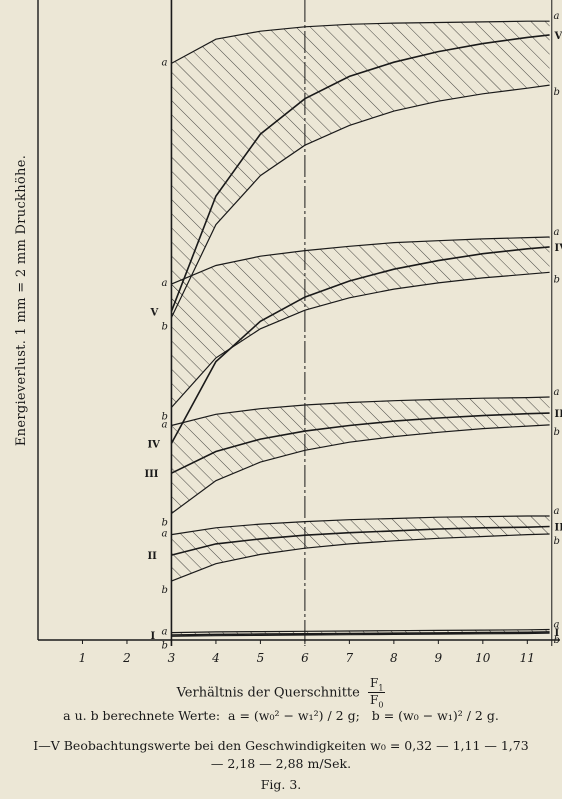 This screenshot has height=799, width=562. Describe the element at coordinates (164, 62) in the screenshot. I see `label-a-left-V: a` at that location.